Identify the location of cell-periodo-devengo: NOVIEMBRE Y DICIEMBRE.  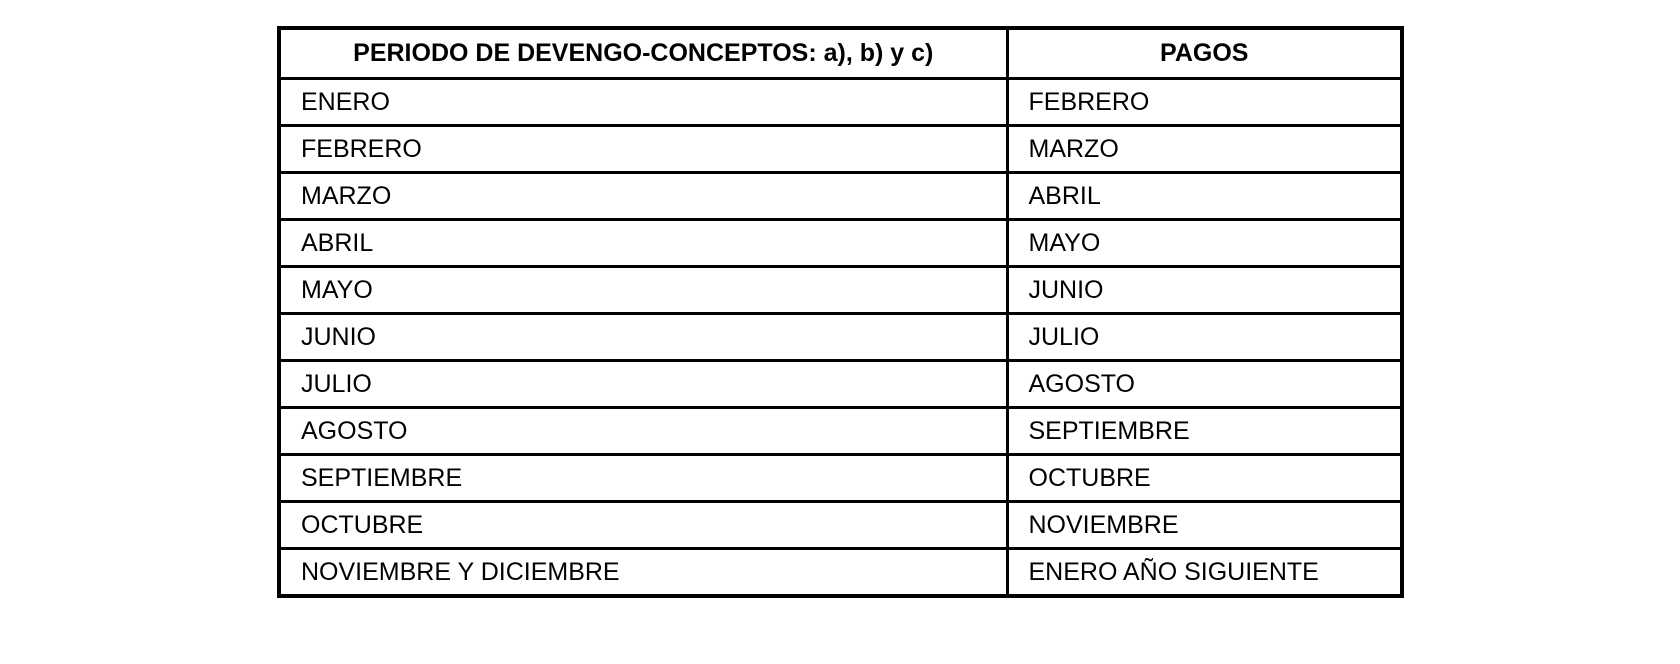
(643, 572).